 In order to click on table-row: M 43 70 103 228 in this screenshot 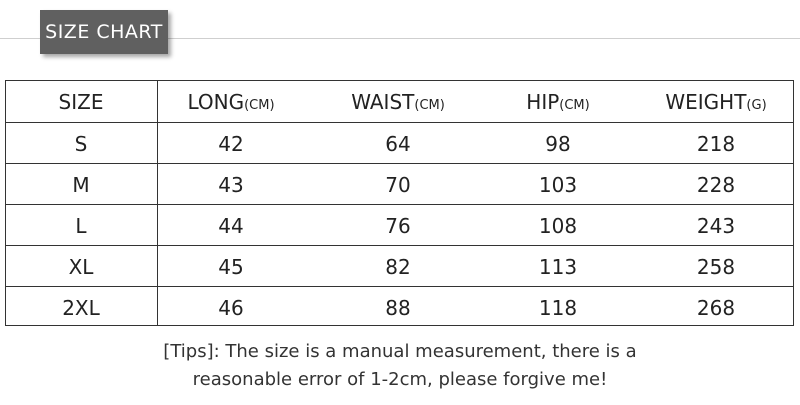, I will do `click(399, 183)`.